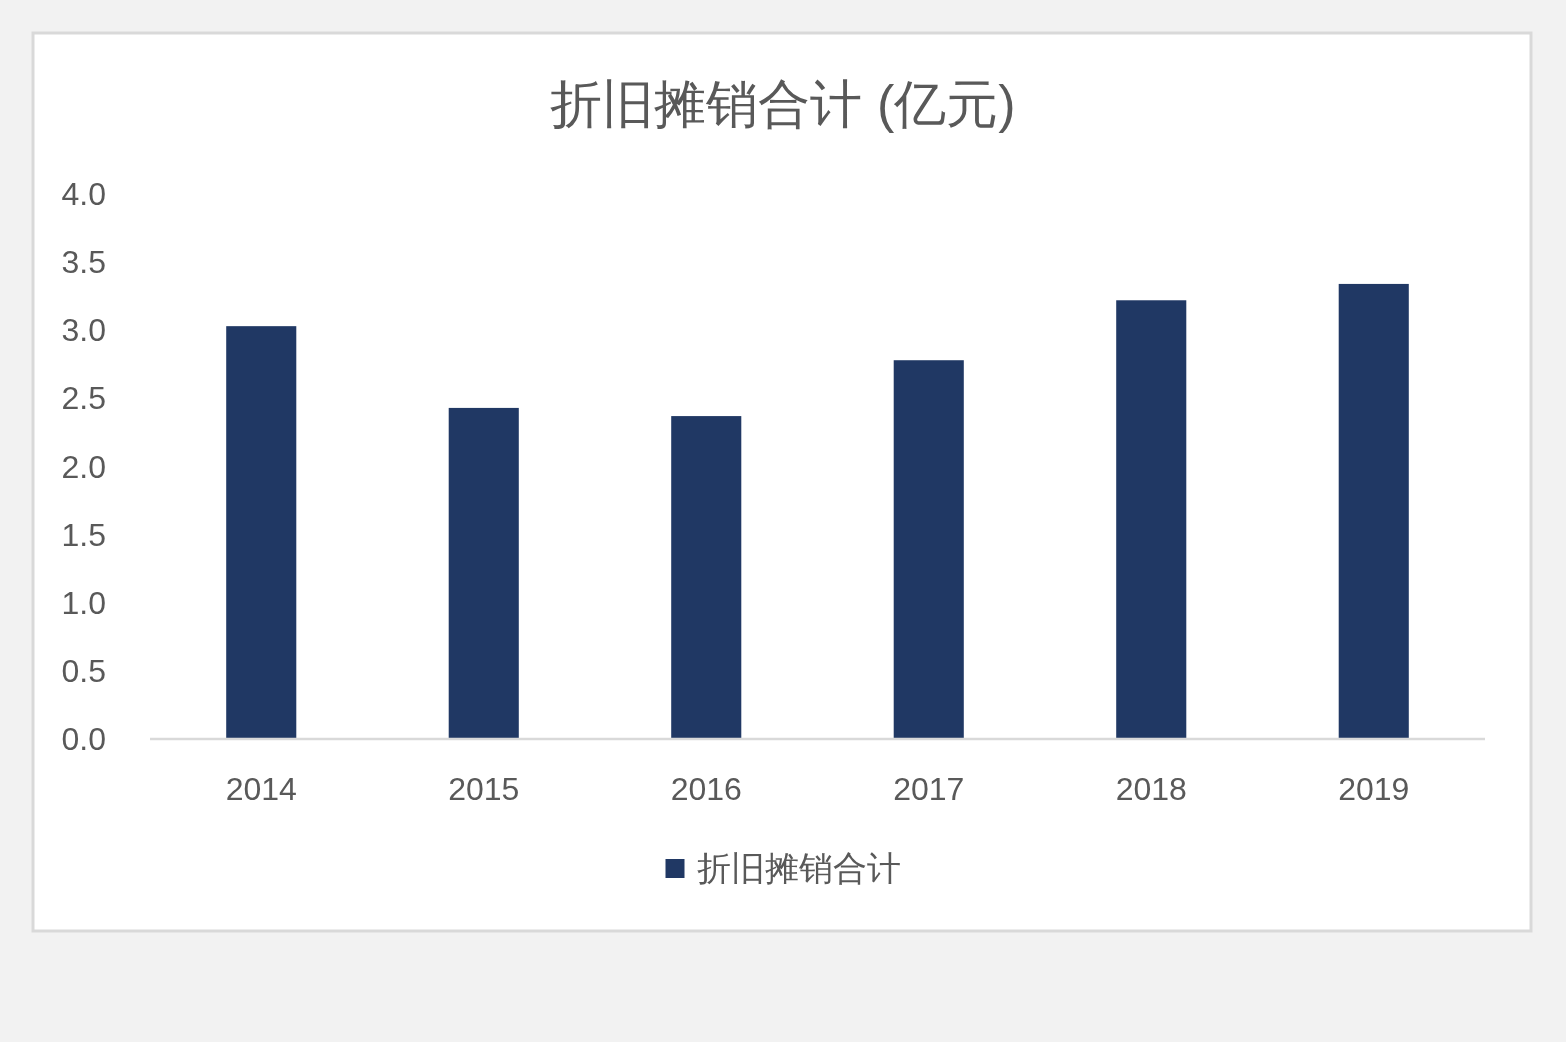 The height and width of the screenshot is (1042, 1566). What do you see at coordinates (83, 194) in the screenshot?
I see `y-tick-label: 4.0` at bounding box center [83, 194].